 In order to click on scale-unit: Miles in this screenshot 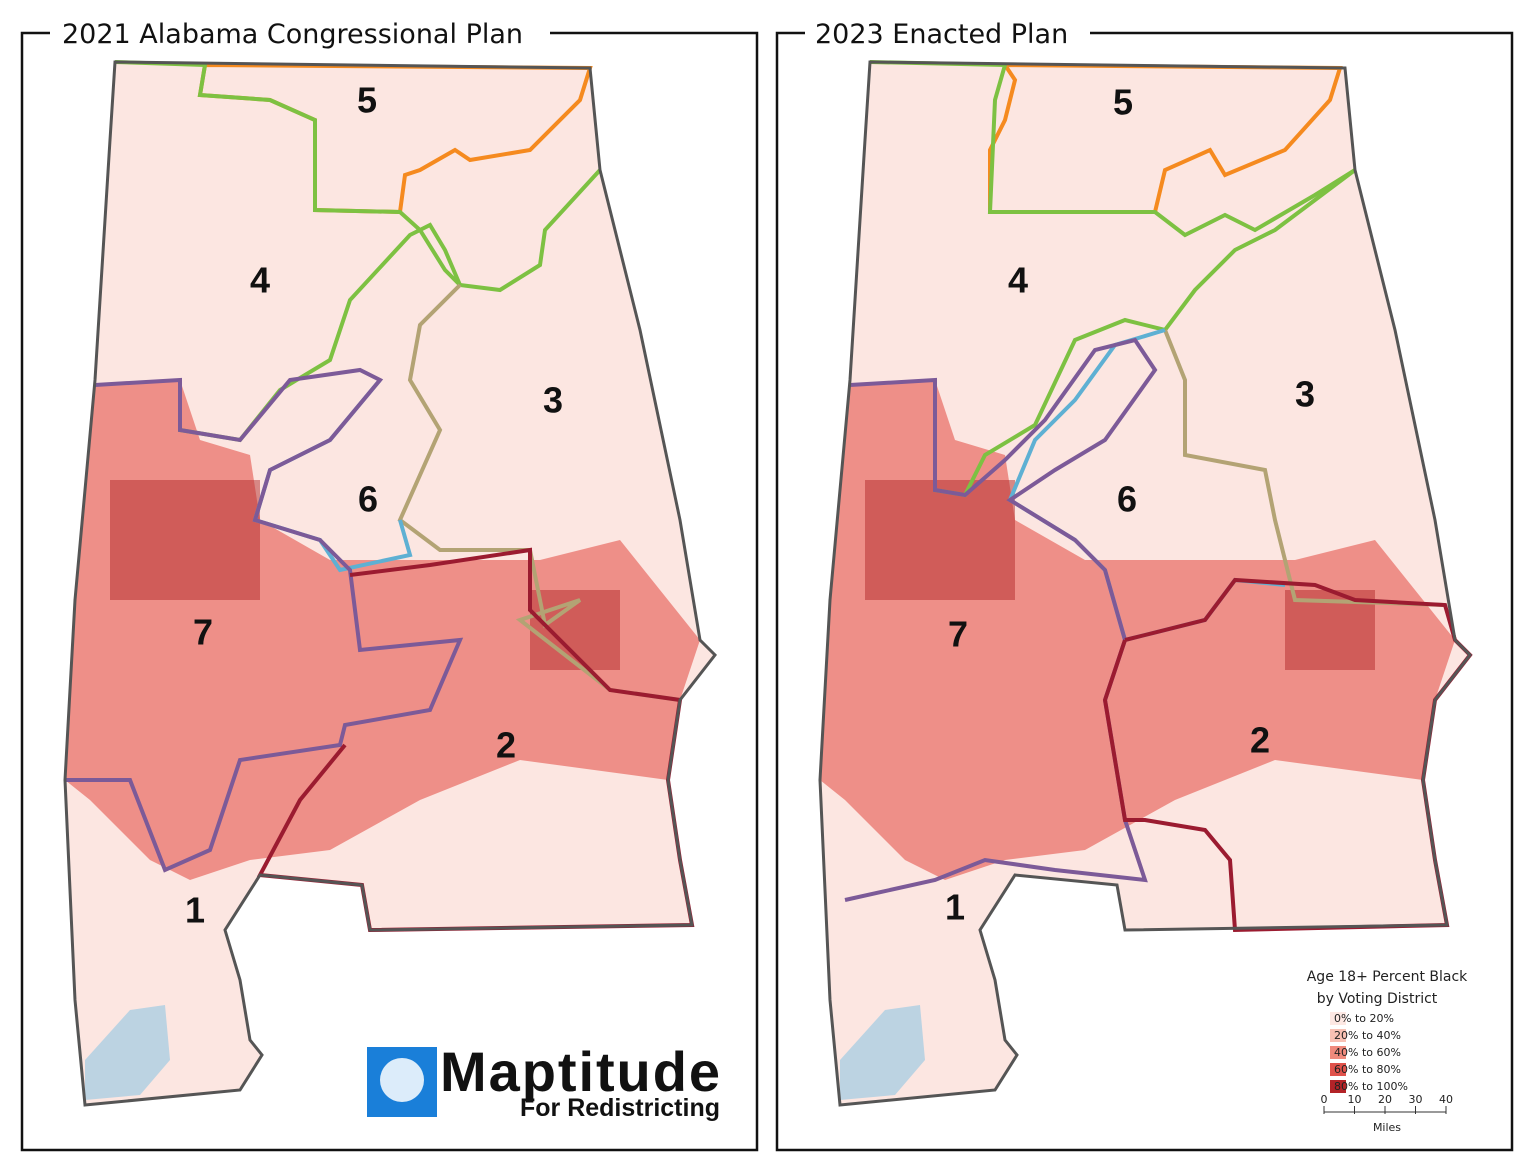, I will do `click(1387, 1127)`.